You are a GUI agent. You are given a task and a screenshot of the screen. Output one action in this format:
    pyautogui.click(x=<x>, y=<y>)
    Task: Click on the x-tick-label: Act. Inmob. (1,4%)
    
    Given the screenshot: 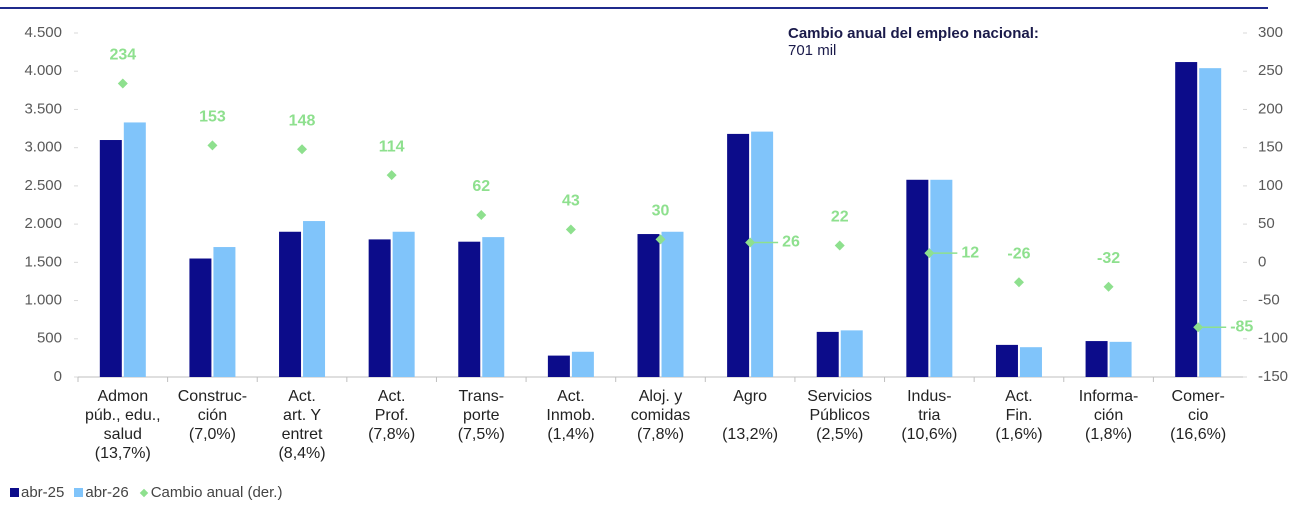 What is the action you would take?
    pyautogui.click(x=571, y=415)
    